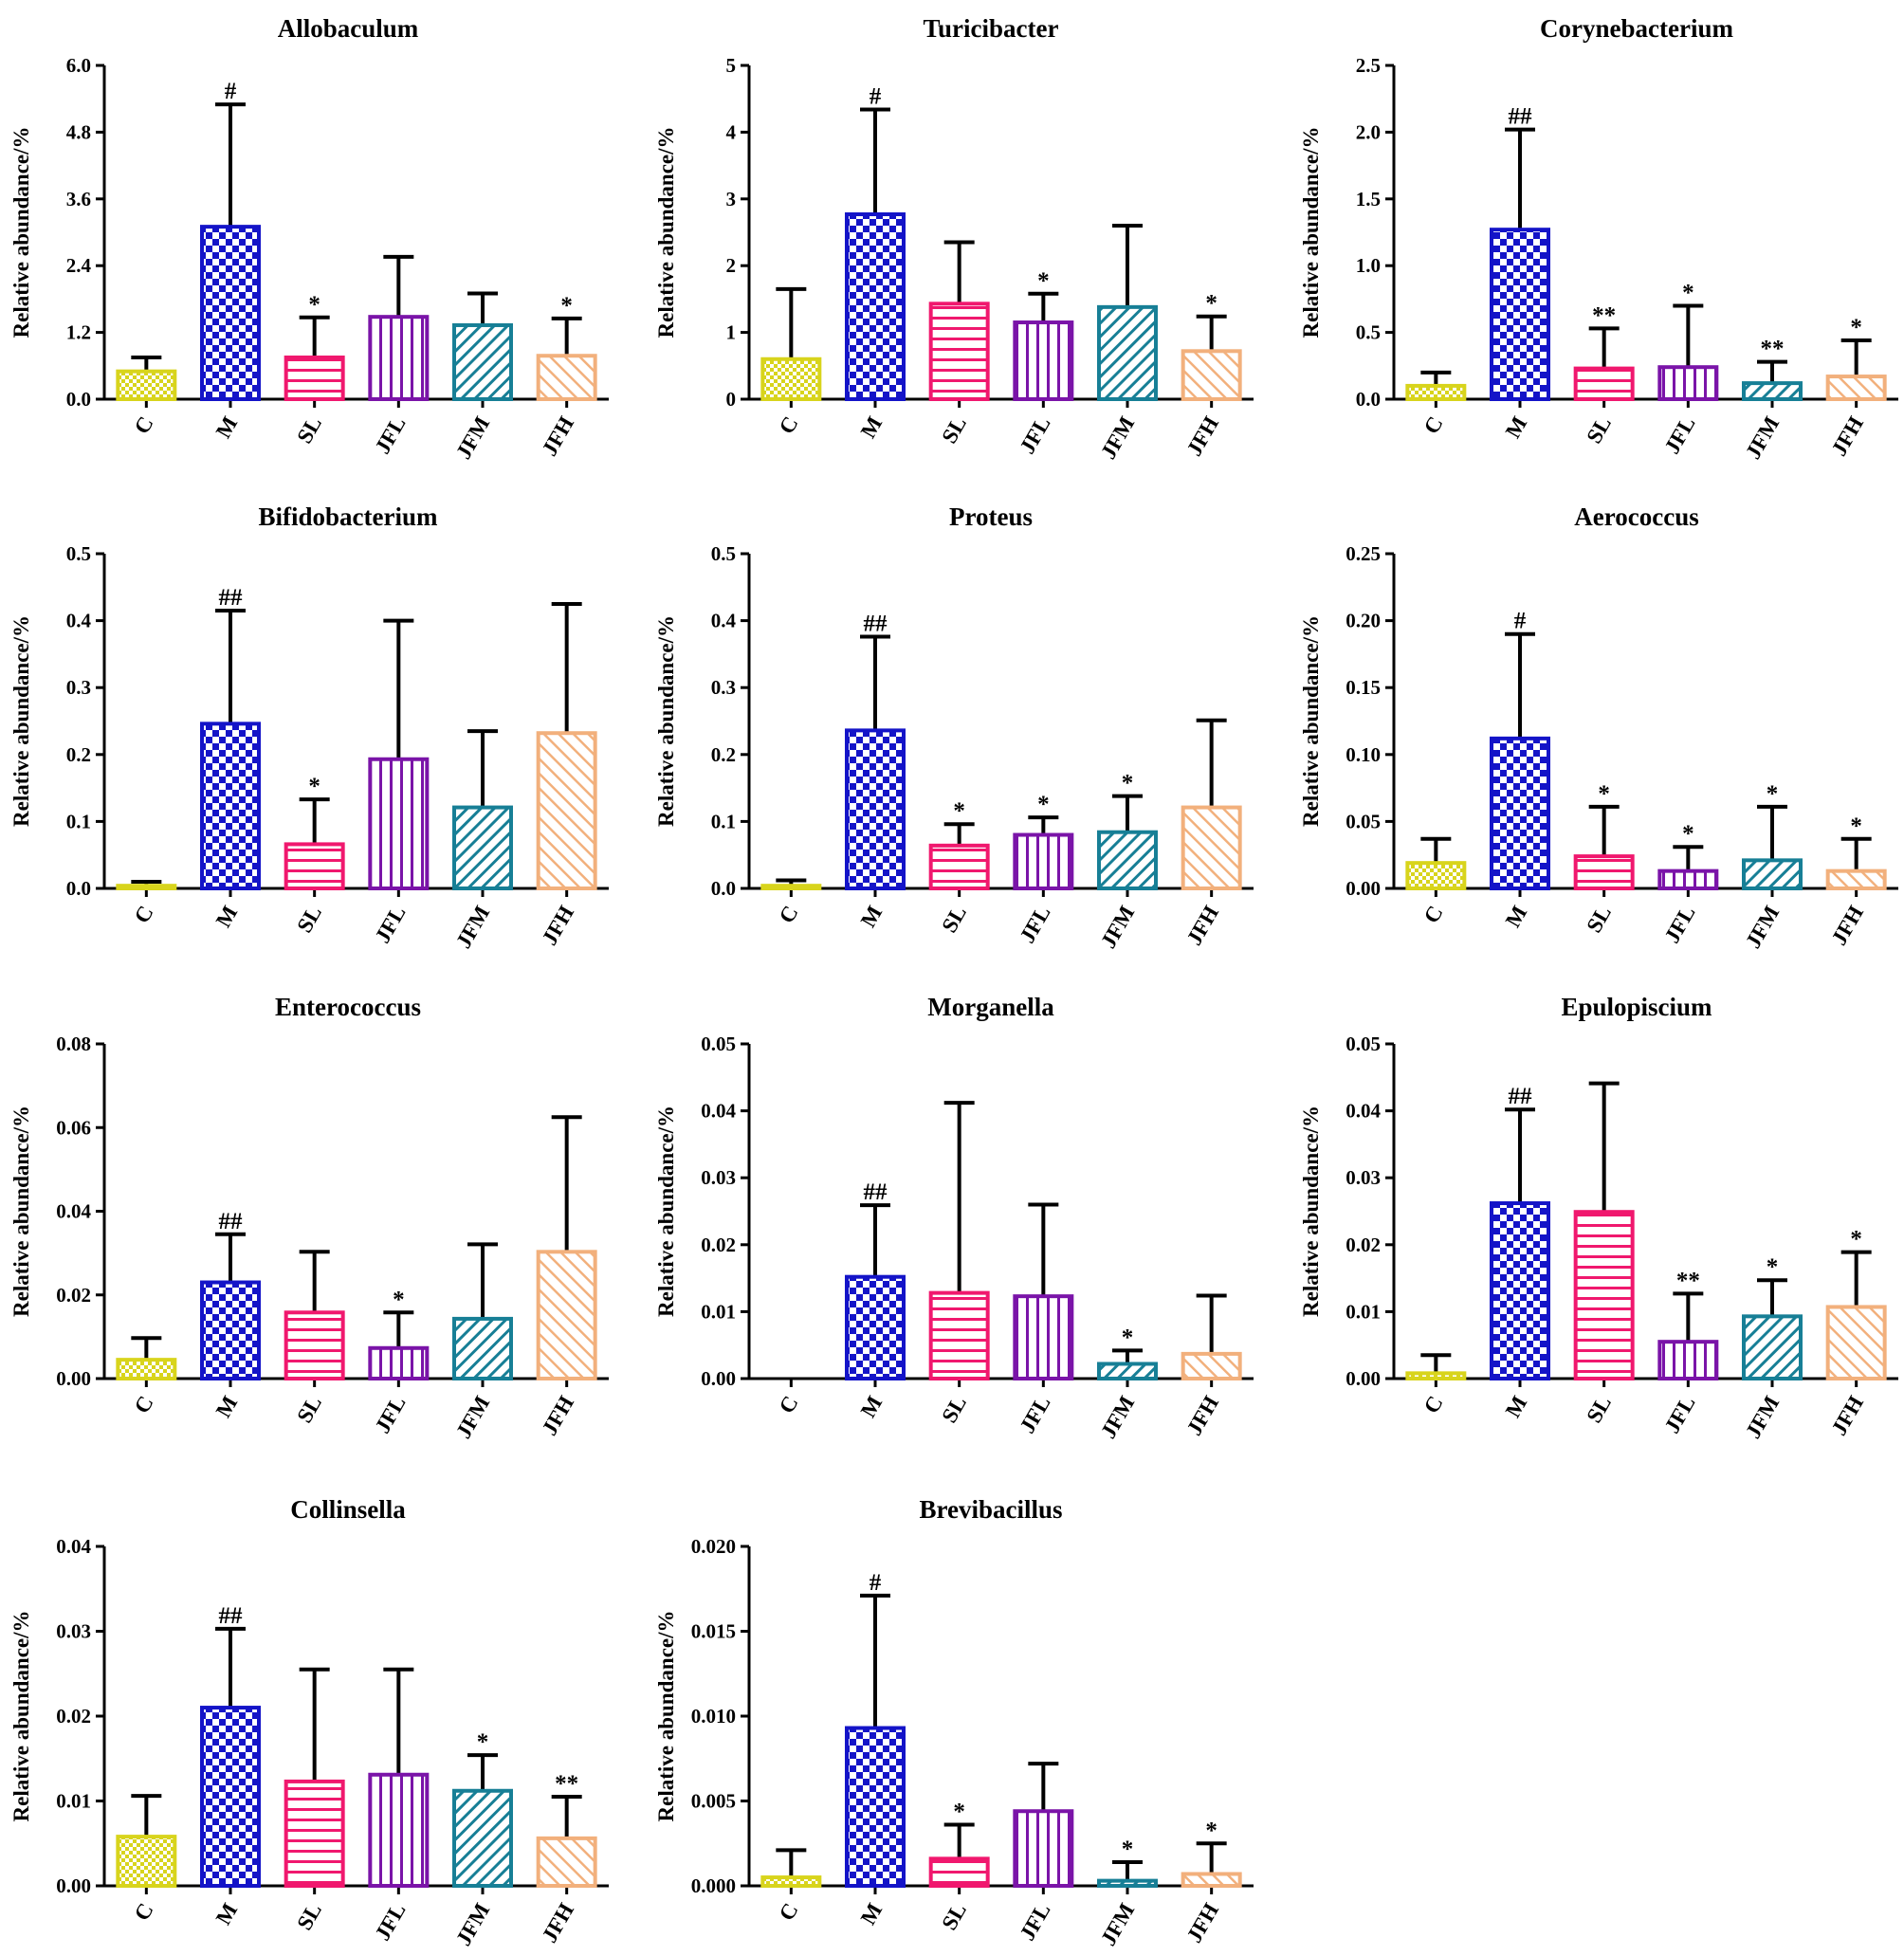 The image size is (1904, 1956). What do you see at coordinates (78, 199) in the screenshot?
I see `y-tick-label: 3.6` at bounding box center [78, 199].